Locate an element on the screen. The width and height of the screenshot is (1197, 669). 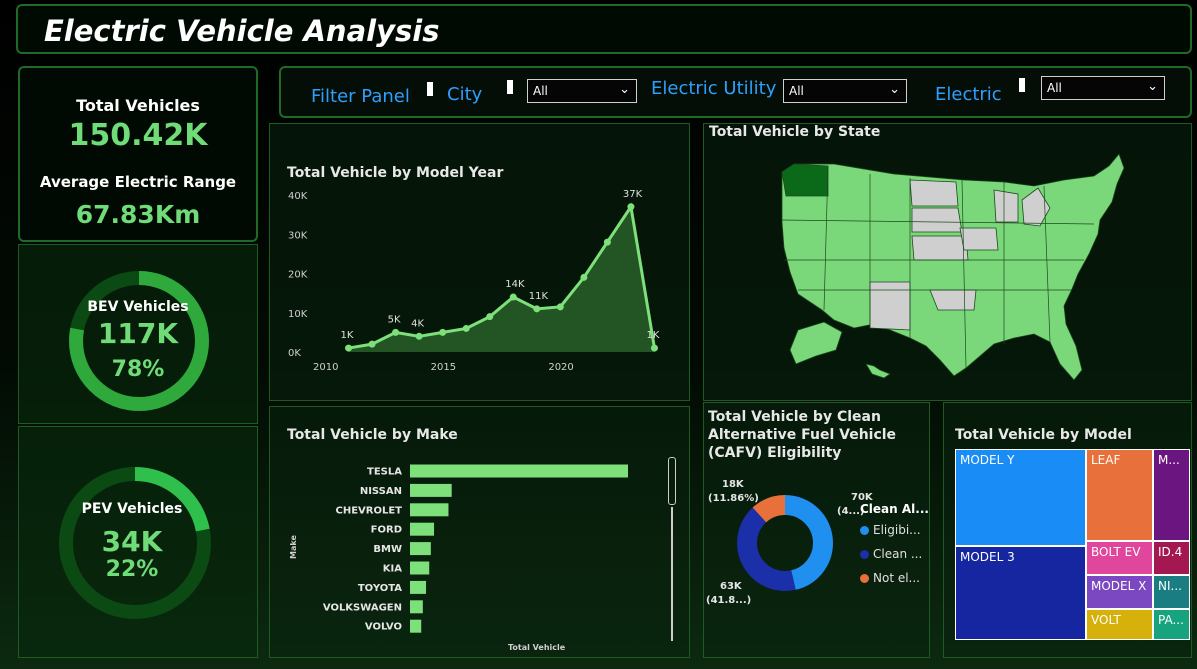
state-washington is located at coordinates (805, 180).